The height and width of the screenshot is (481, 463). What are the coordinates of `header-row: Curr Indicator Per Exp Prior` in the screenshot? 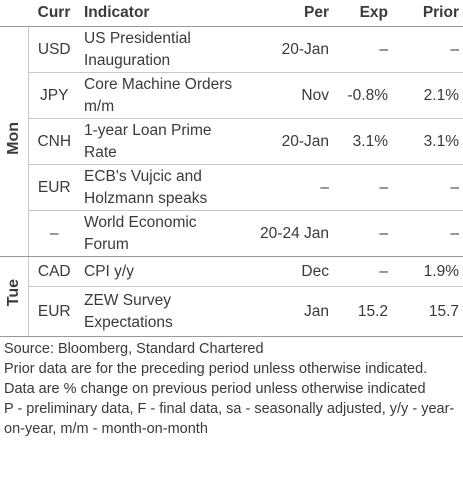 It's located at (231, 13).